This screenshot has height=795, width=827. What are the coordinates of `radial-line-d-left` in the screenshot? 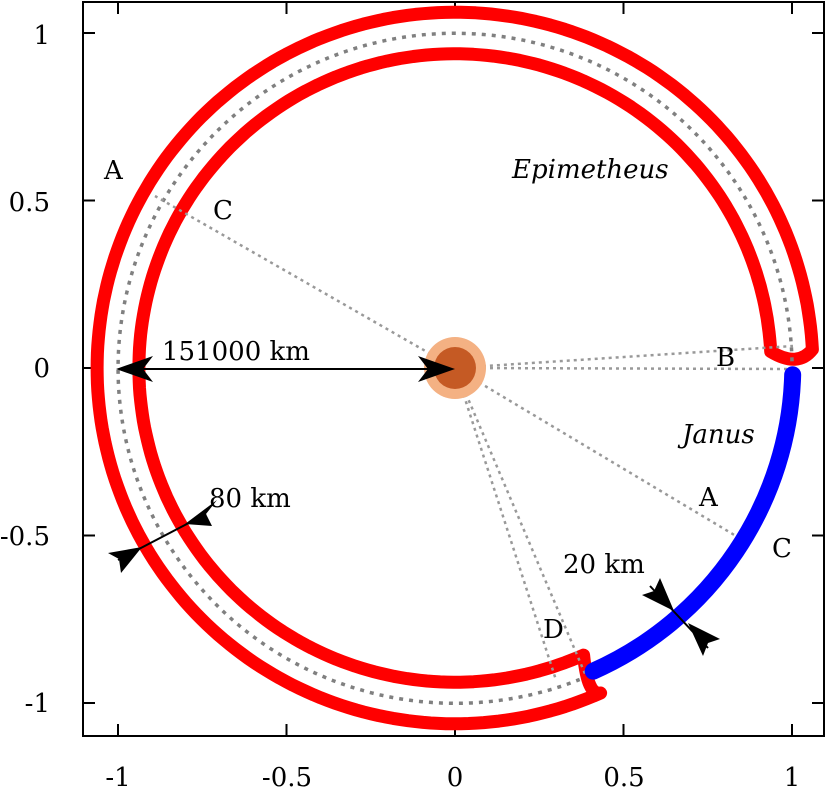 It's located at (505, 524).